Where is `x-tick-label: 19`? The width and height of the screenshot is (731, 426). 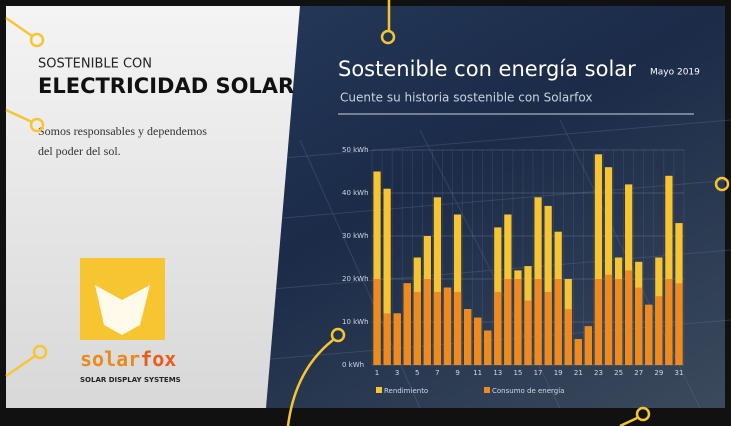
x-tick-label: 19 is located at coordinates (558, 373).